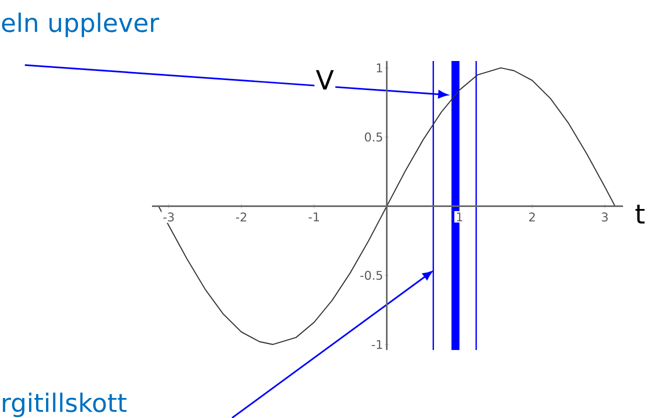  What do you see at coordinates (241, 217) in the screenshot?
I see `x-tick-label: -2` at bounding box center [241, 217].